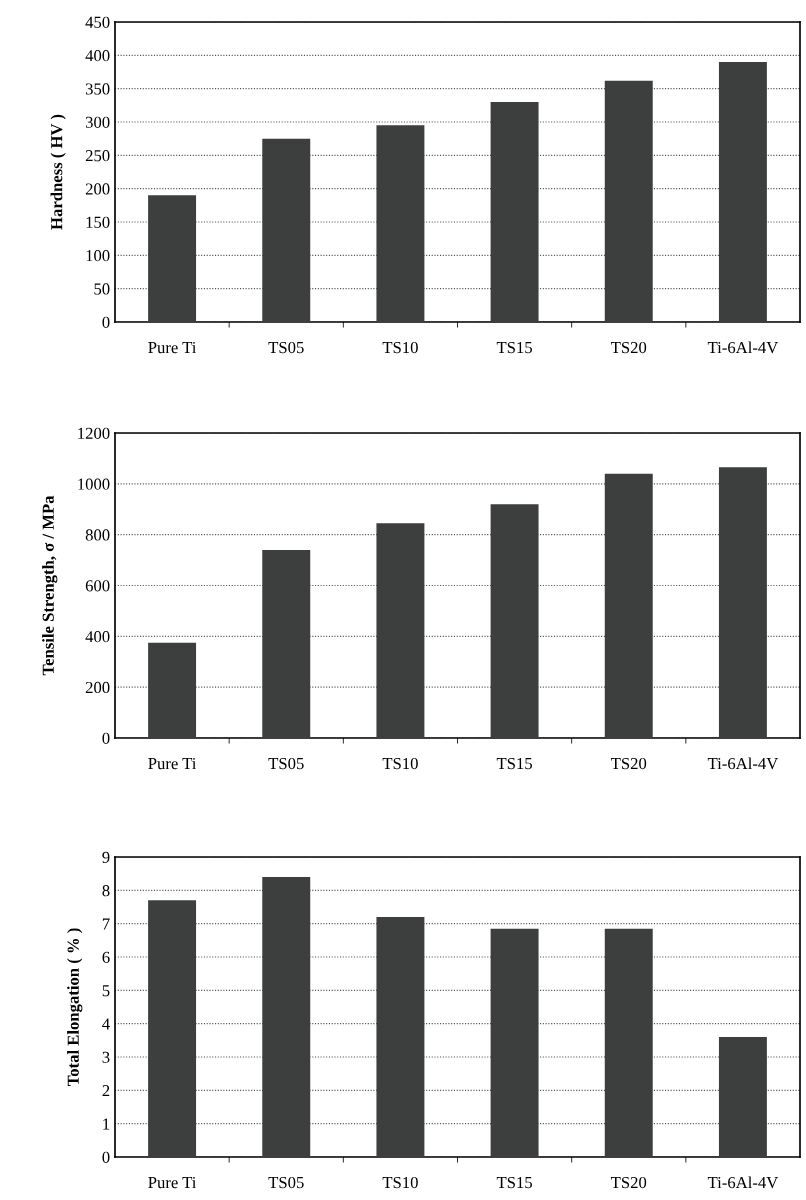 This screenshot has height=1200, width=806. I want to click on y-tick-label: 450, so click(97, 22).